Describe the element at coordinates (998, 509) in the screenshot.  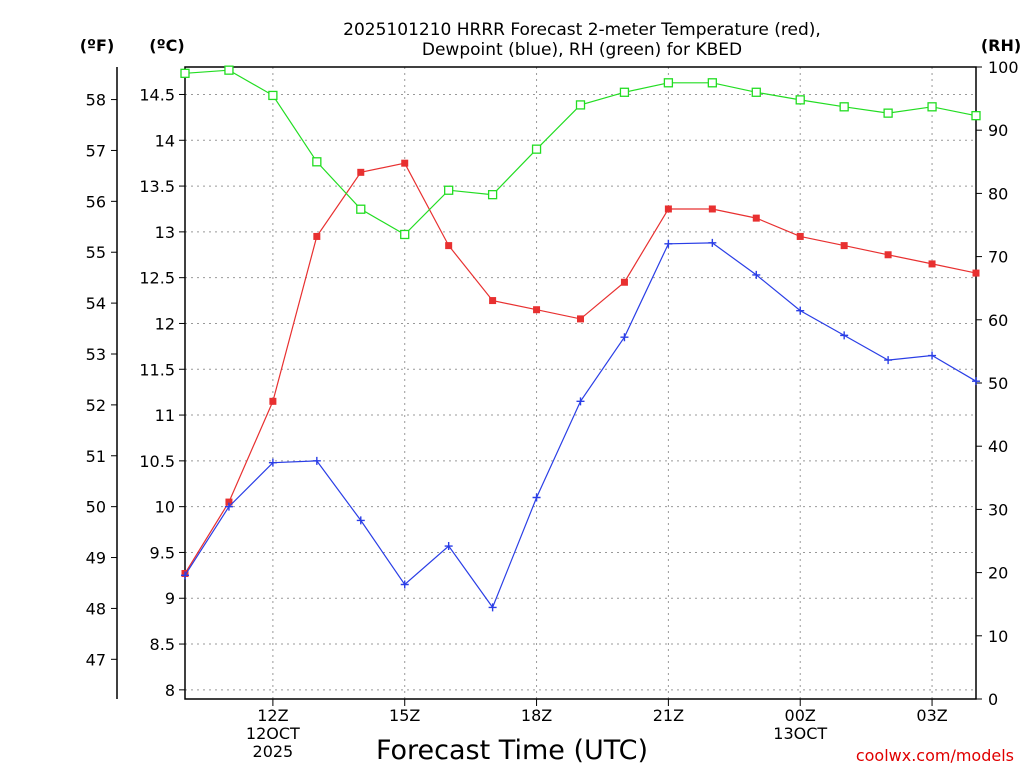
I see `rh-tick-label: 30` at that location.